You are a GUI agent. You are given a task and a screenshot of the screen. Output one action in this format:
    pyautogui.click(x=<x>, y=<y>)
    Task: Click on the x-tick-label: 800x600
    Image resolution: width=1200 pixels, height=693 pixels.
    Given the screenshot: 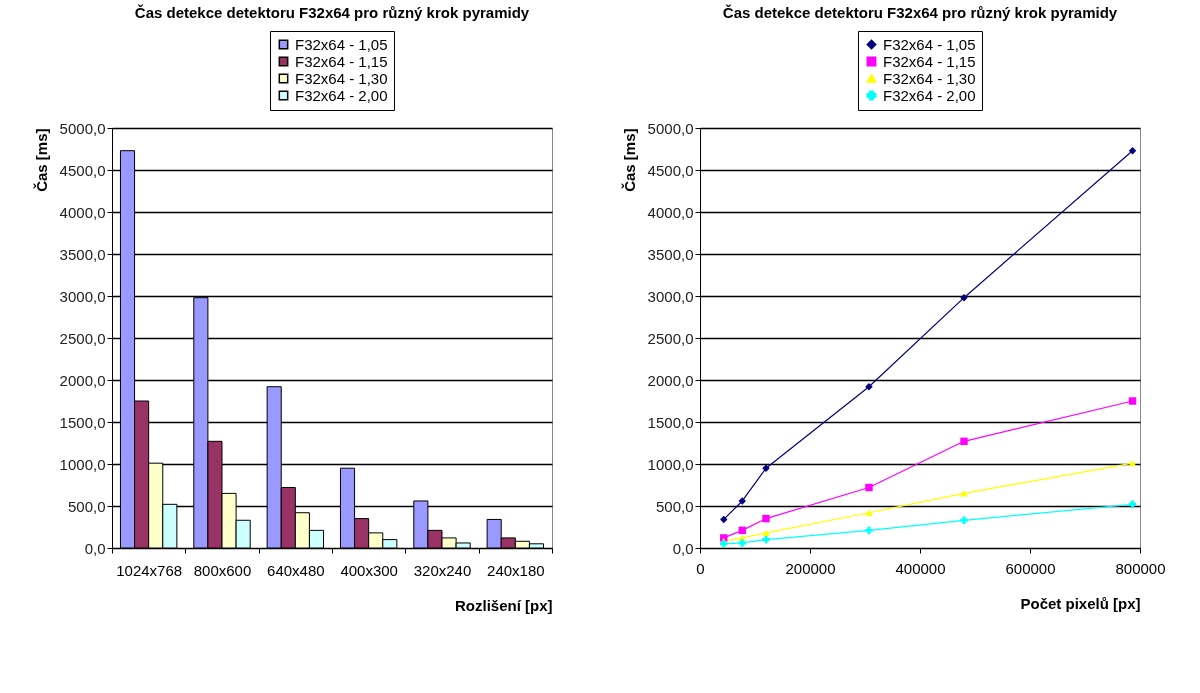 What is the action you would take?
    pyautogui.click(x=222, y=570)
    